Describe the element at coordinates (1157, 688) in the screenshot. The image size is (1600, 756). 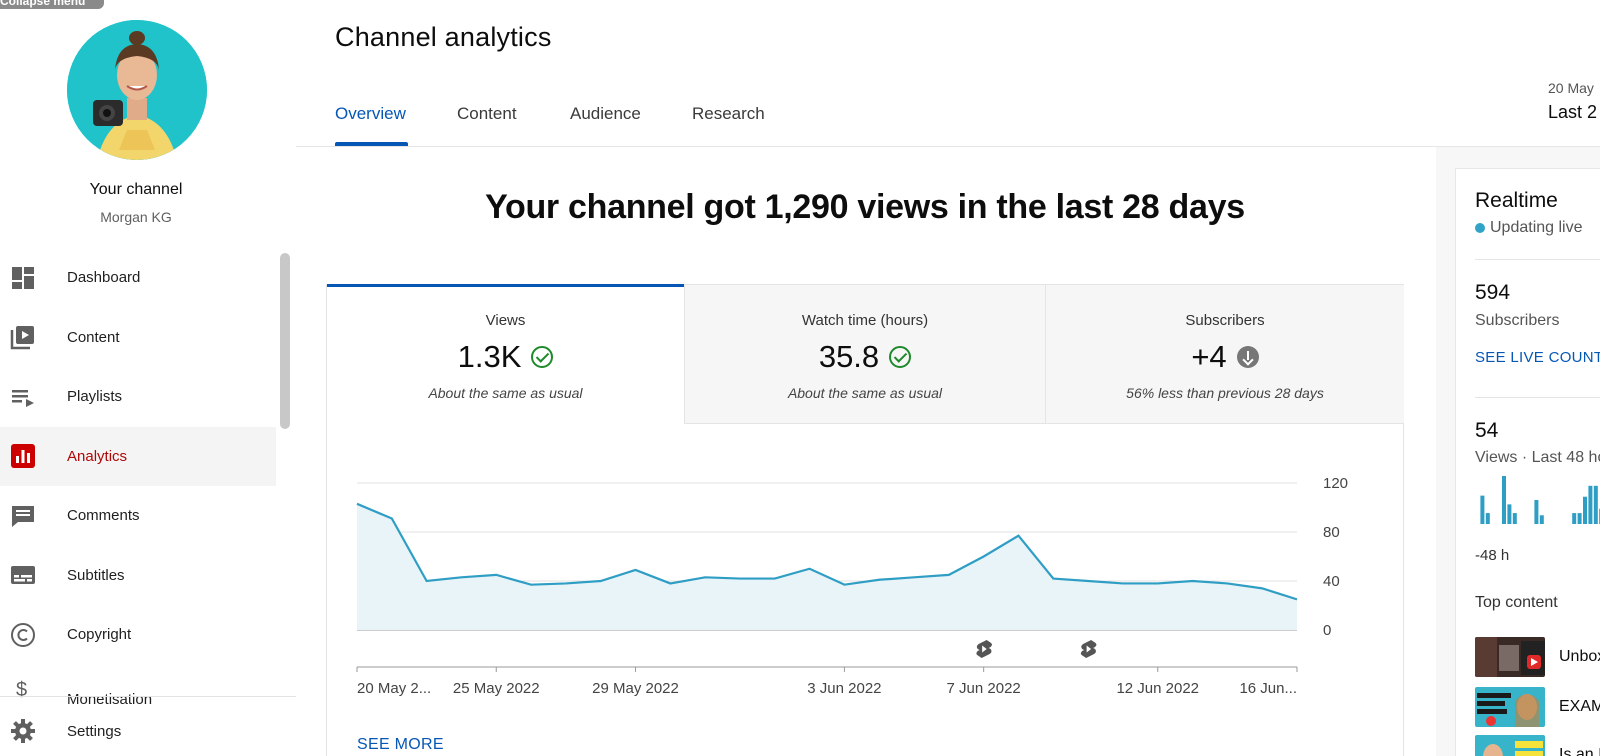
I see `x-tick-label: 12 Jun 2022` at that location.